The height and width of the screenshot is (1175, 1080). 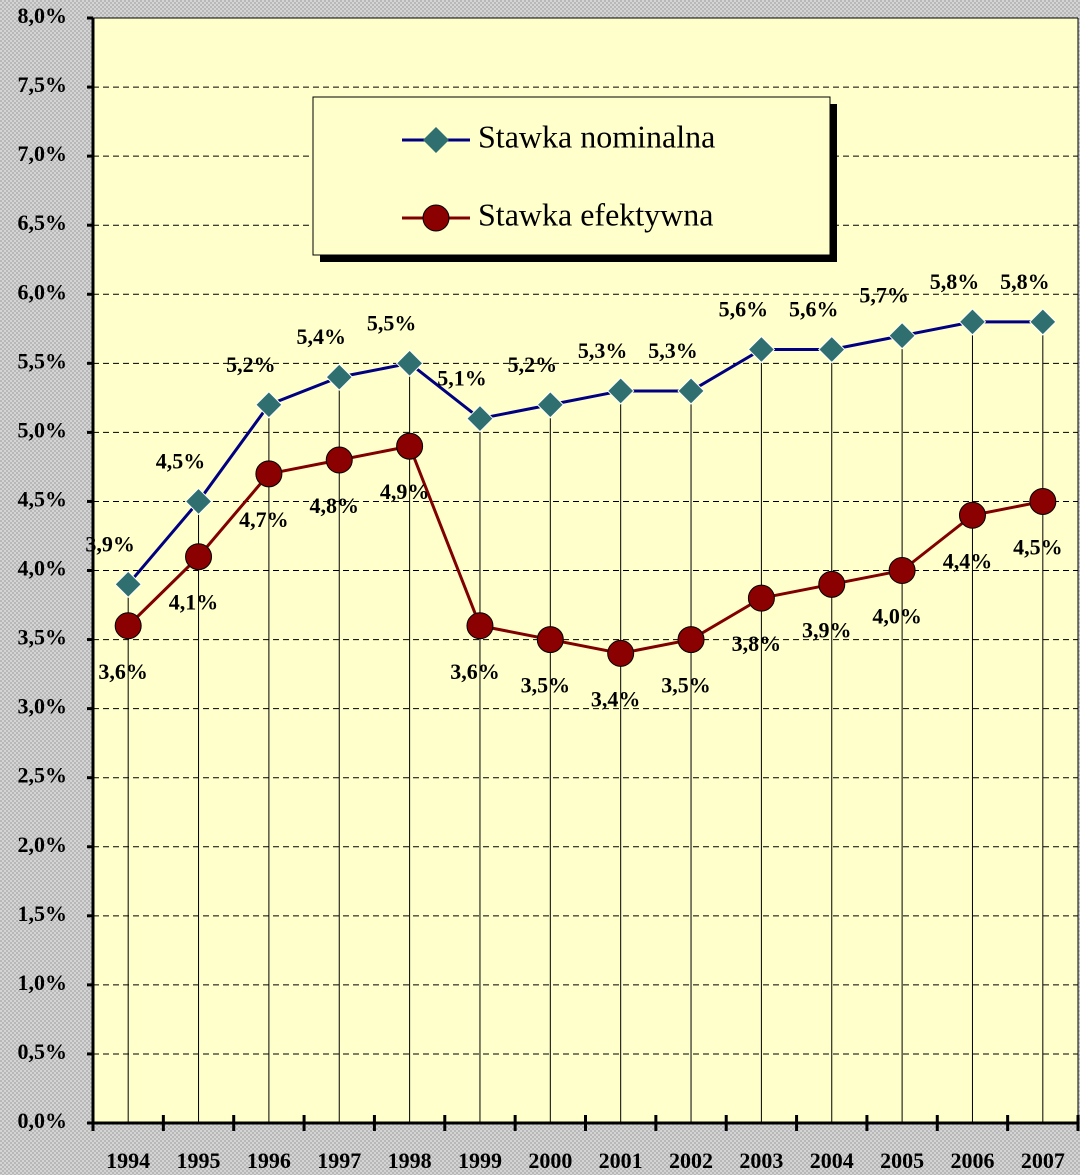 What do you see at coordinates (43, 568) in the screenshot?
I see `y-tick-label: 4,0%` at bounding box center [43, 568].